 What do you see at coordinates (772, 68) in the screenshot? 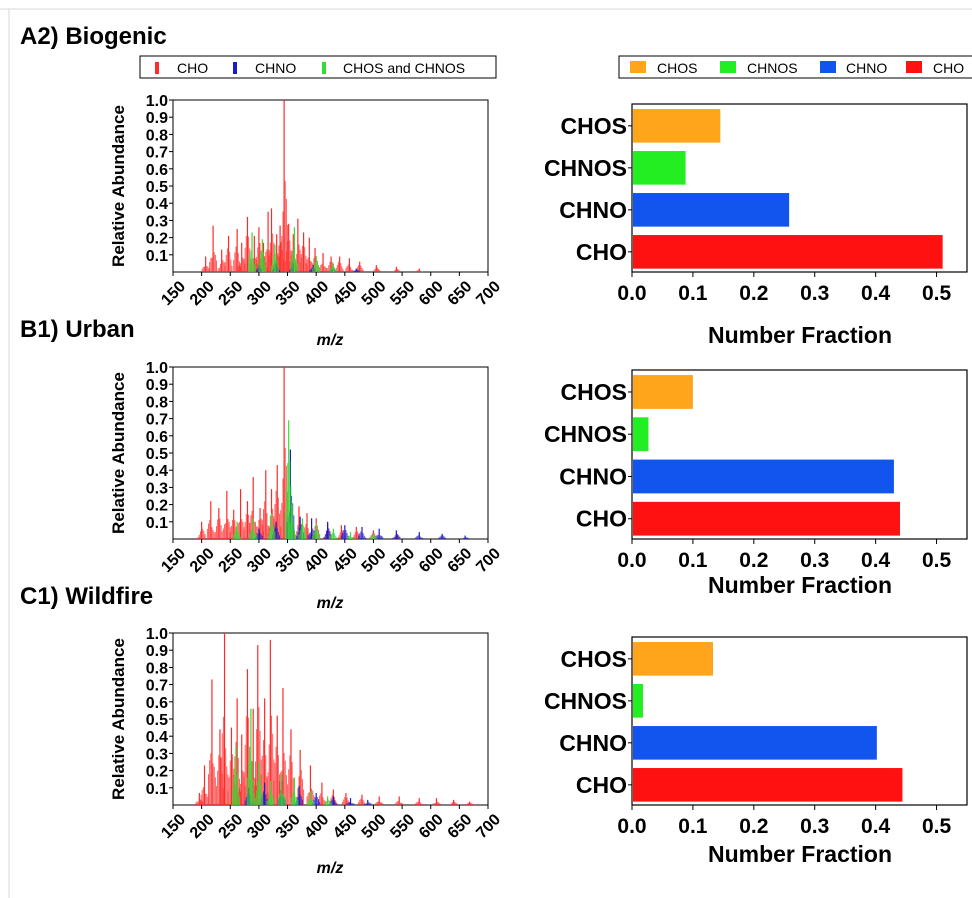
I see `legend-label-chnos: CHNOS` at bounding box center [772, 68].